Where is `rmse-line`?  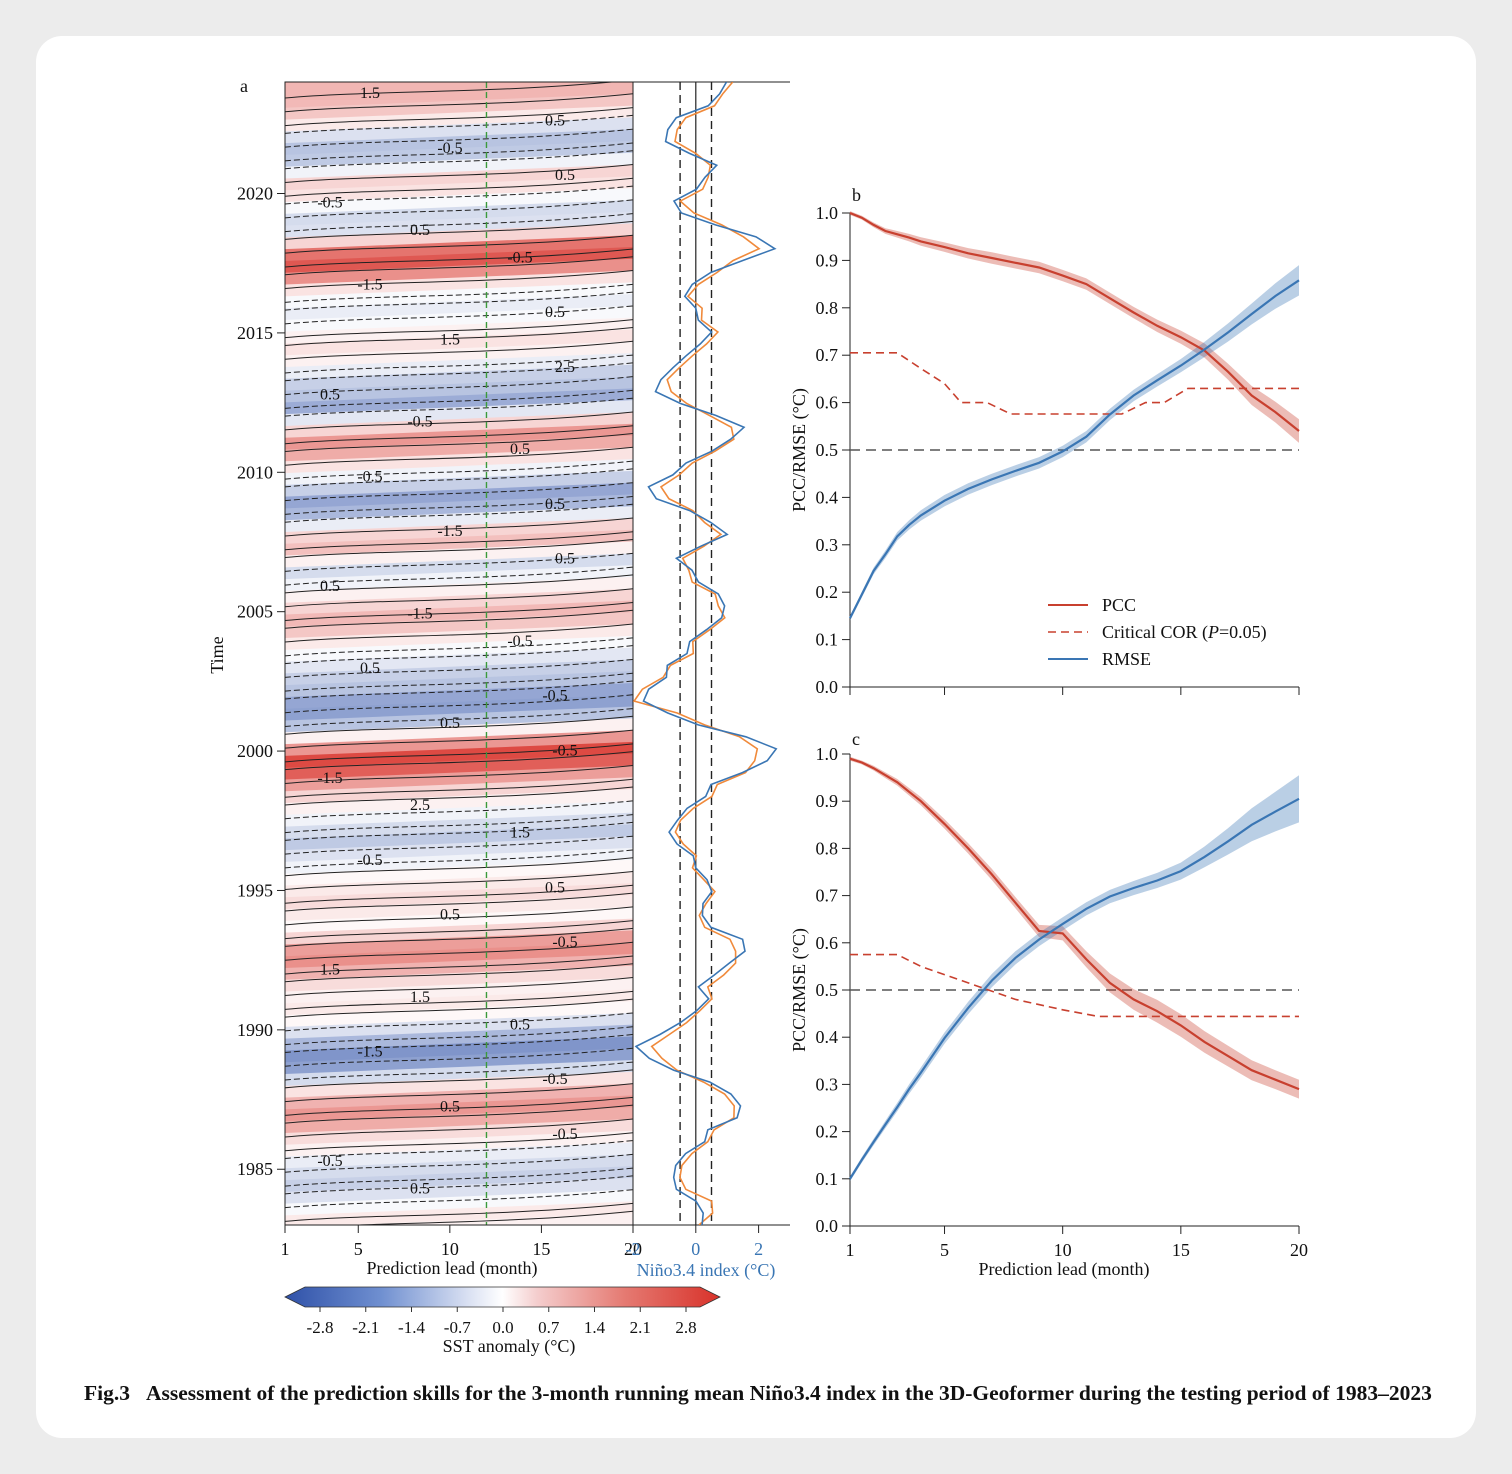 rmse-line is located at coordinates (1074, 449).